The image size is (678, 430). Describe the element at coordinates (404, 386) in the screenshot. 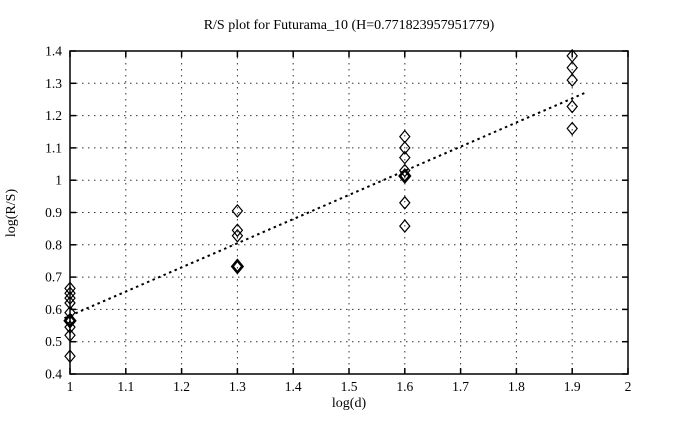

I see `x-tick-label: 1.6` at that location.